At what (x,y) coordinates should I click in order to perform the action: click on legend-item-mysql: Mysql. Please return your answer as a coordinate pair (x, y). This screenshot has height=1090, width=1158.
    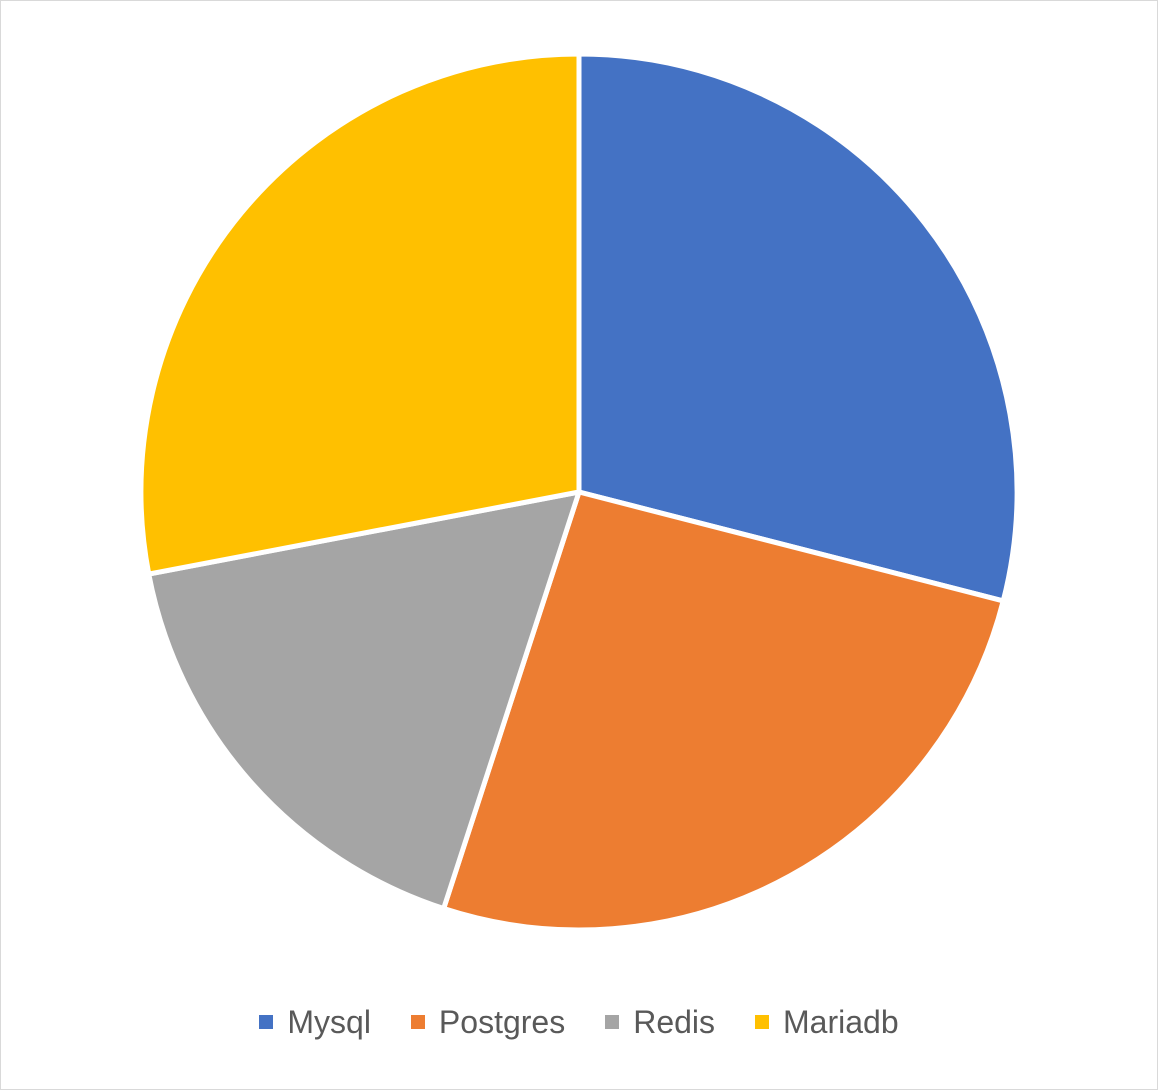
    Looking at the image, I should click on (315, 1022).